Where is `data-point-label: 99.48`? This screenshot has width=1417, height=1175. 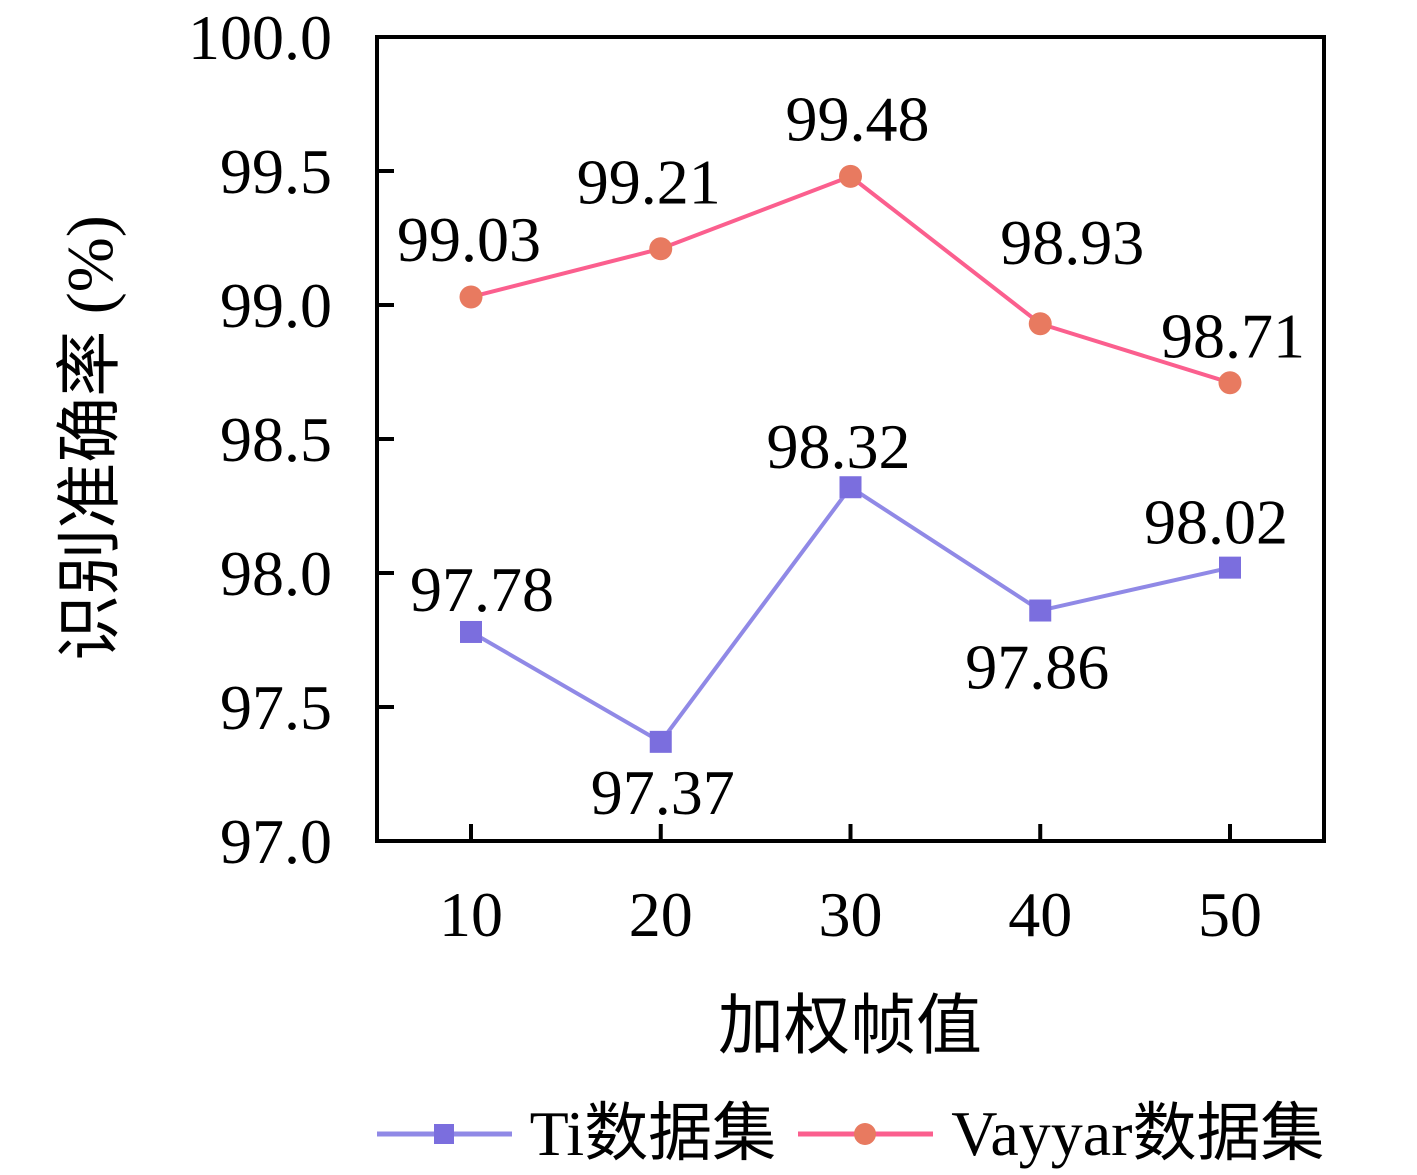 data-point-label: 99.48 is located at coordinates (858, 118).